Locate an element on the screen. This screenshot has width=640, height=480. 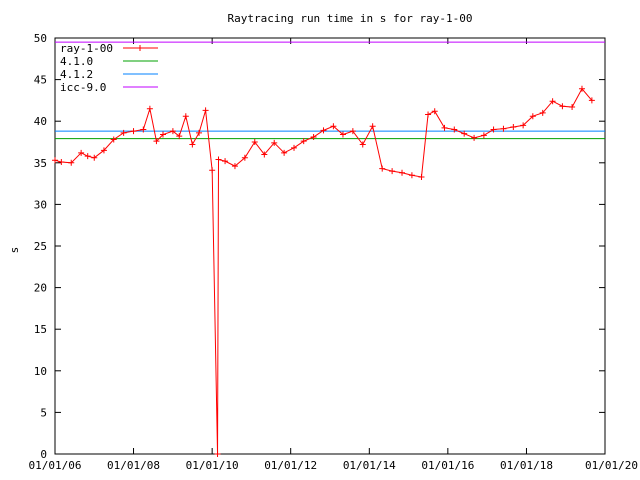
legend-marker is located at coordinates (140, 48).